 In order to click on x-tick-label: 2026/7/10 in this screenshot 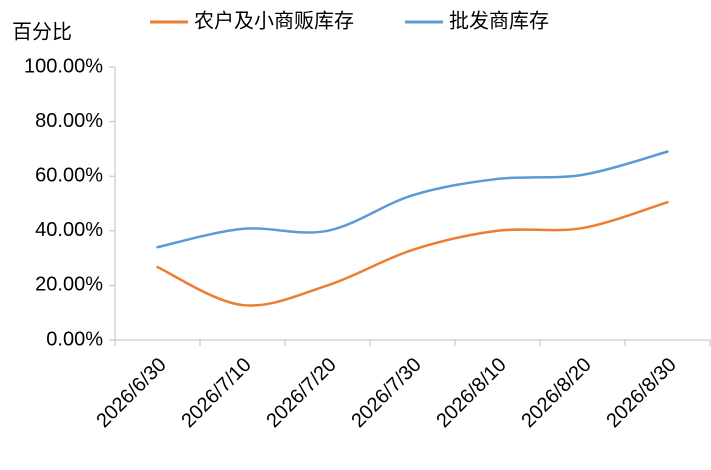, I will do `click(216, 393)`.